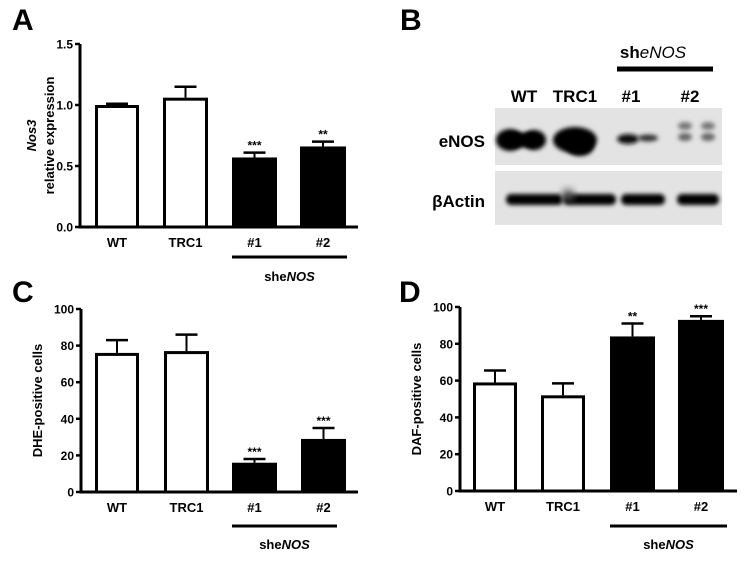  Describe the element at coordinates (23, 20) in the screenshot. I see `panel-letter: A` at that location.